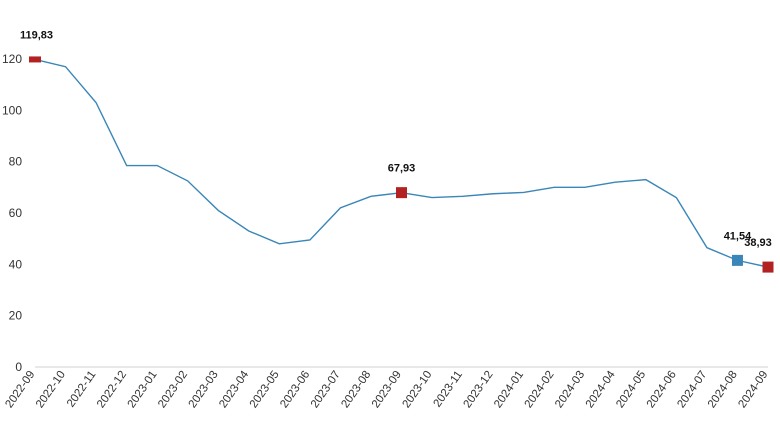 This screenshot has width=780, height=440. What do you see at coordinates (16, 316) in the screenshot?
I see `y-tick-label: 20` at bounding box center [16, 316].